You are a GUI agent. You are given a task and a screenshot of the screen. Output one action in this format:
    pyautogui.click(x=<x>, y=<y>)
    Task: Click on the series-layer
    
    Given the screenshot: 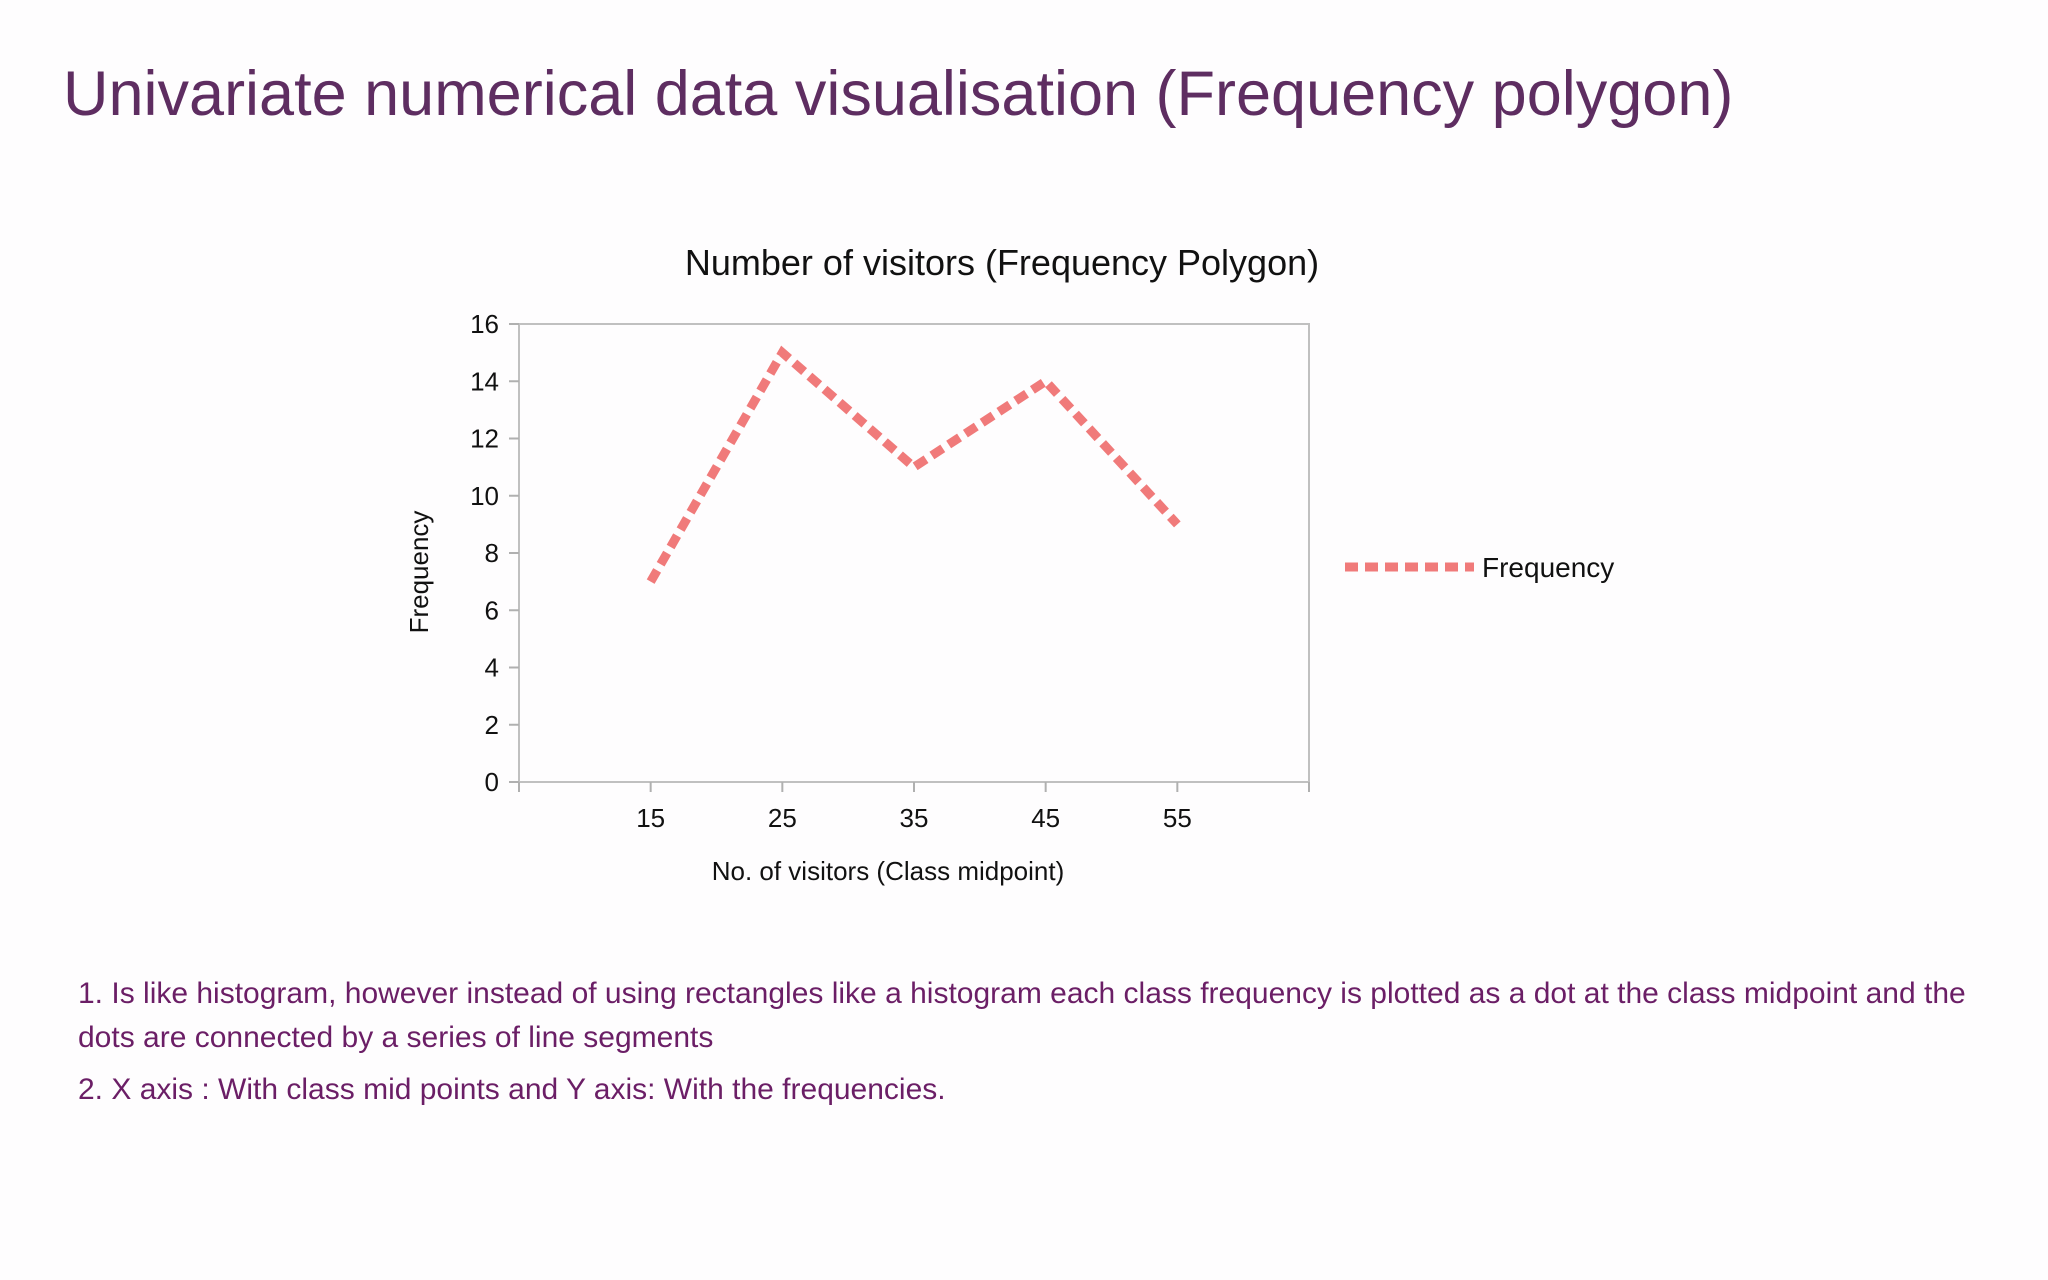 What is the action you would take?
    pyautogui.click(x=913, y=464)
    